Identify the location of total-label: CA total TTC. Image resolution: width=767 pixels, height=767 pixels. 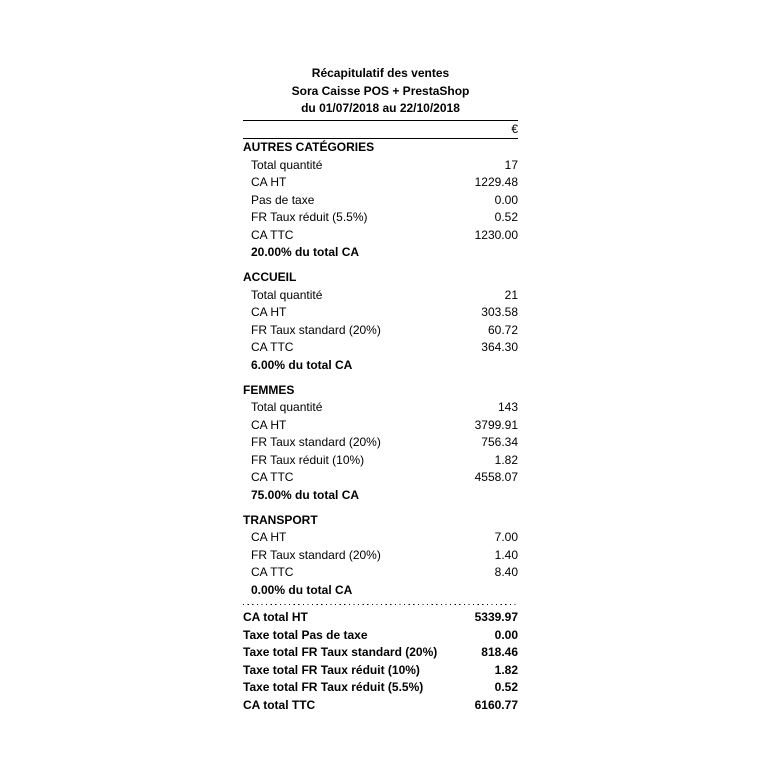
(279, 704).